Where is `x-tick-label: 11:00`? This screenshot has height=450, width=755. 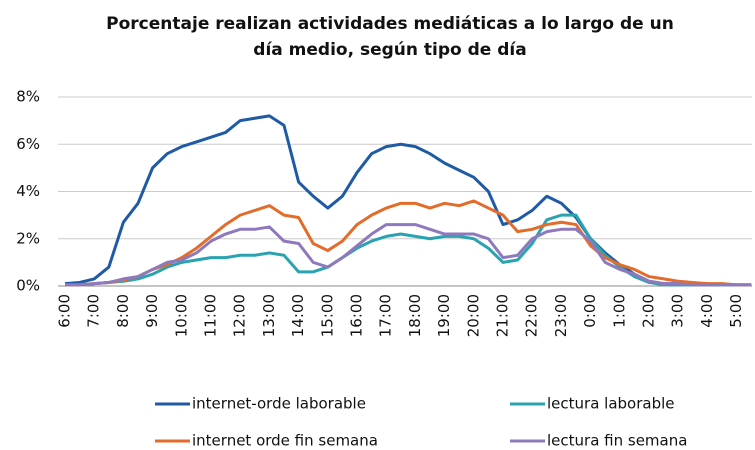
x-tick-label: 11:00 is located at coordinates (211, 315).